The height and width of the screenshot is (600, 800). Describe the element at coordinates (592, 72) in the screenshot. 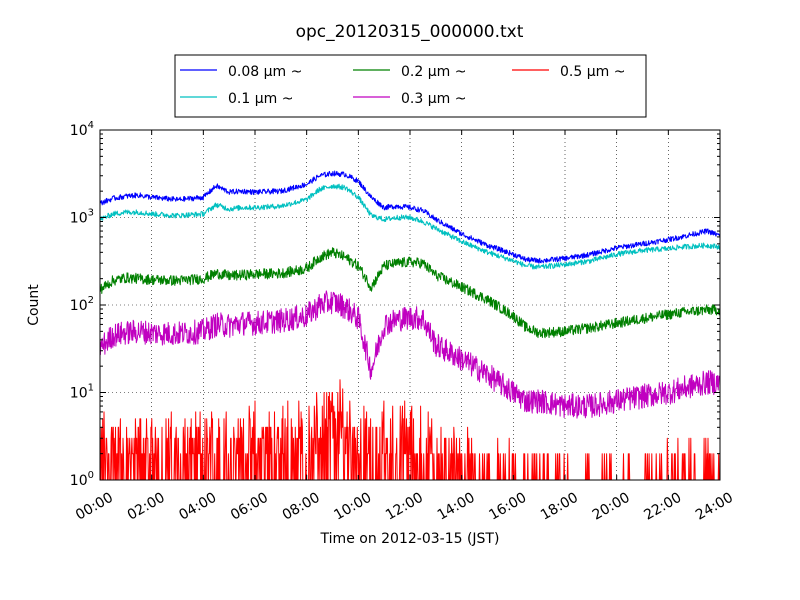

I see `legend-label-4: 0.5 μm ~` at that location.